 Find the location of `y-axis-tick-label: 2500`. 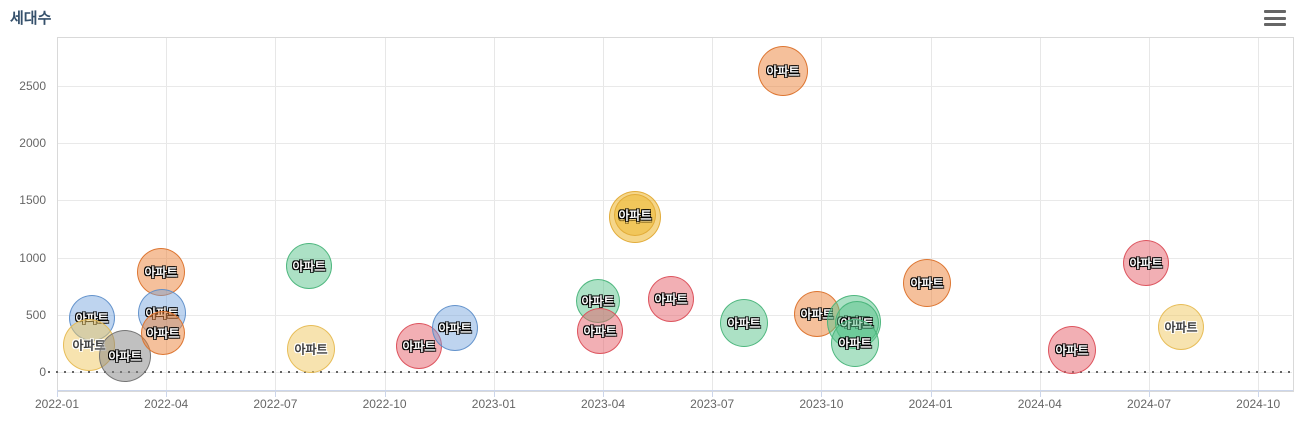

y-axis-tick-label: 2500 is located at coordinates (32, 86).